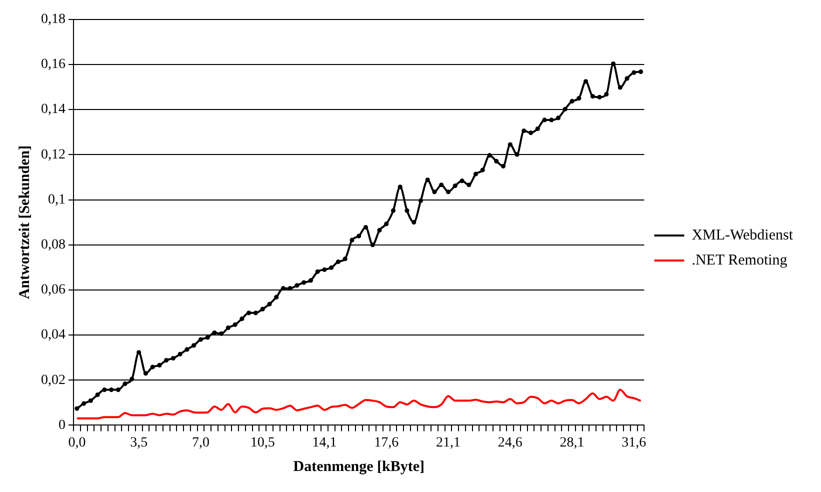 The image size is (821, 492). Describe the element at coordinates (53, 290) in the screenshot. I see `y-tick-label: 0,06` at that location.